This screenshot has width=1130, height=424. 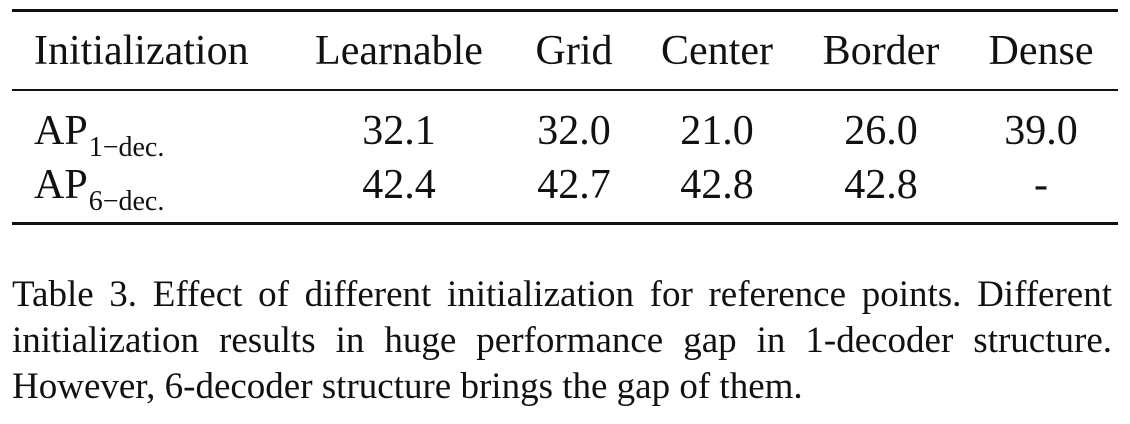 What do you see at coordinates (881, 185) in the screenshot?
I see `cell-border-6dec: 42.8` at bounding box center [881, 185].